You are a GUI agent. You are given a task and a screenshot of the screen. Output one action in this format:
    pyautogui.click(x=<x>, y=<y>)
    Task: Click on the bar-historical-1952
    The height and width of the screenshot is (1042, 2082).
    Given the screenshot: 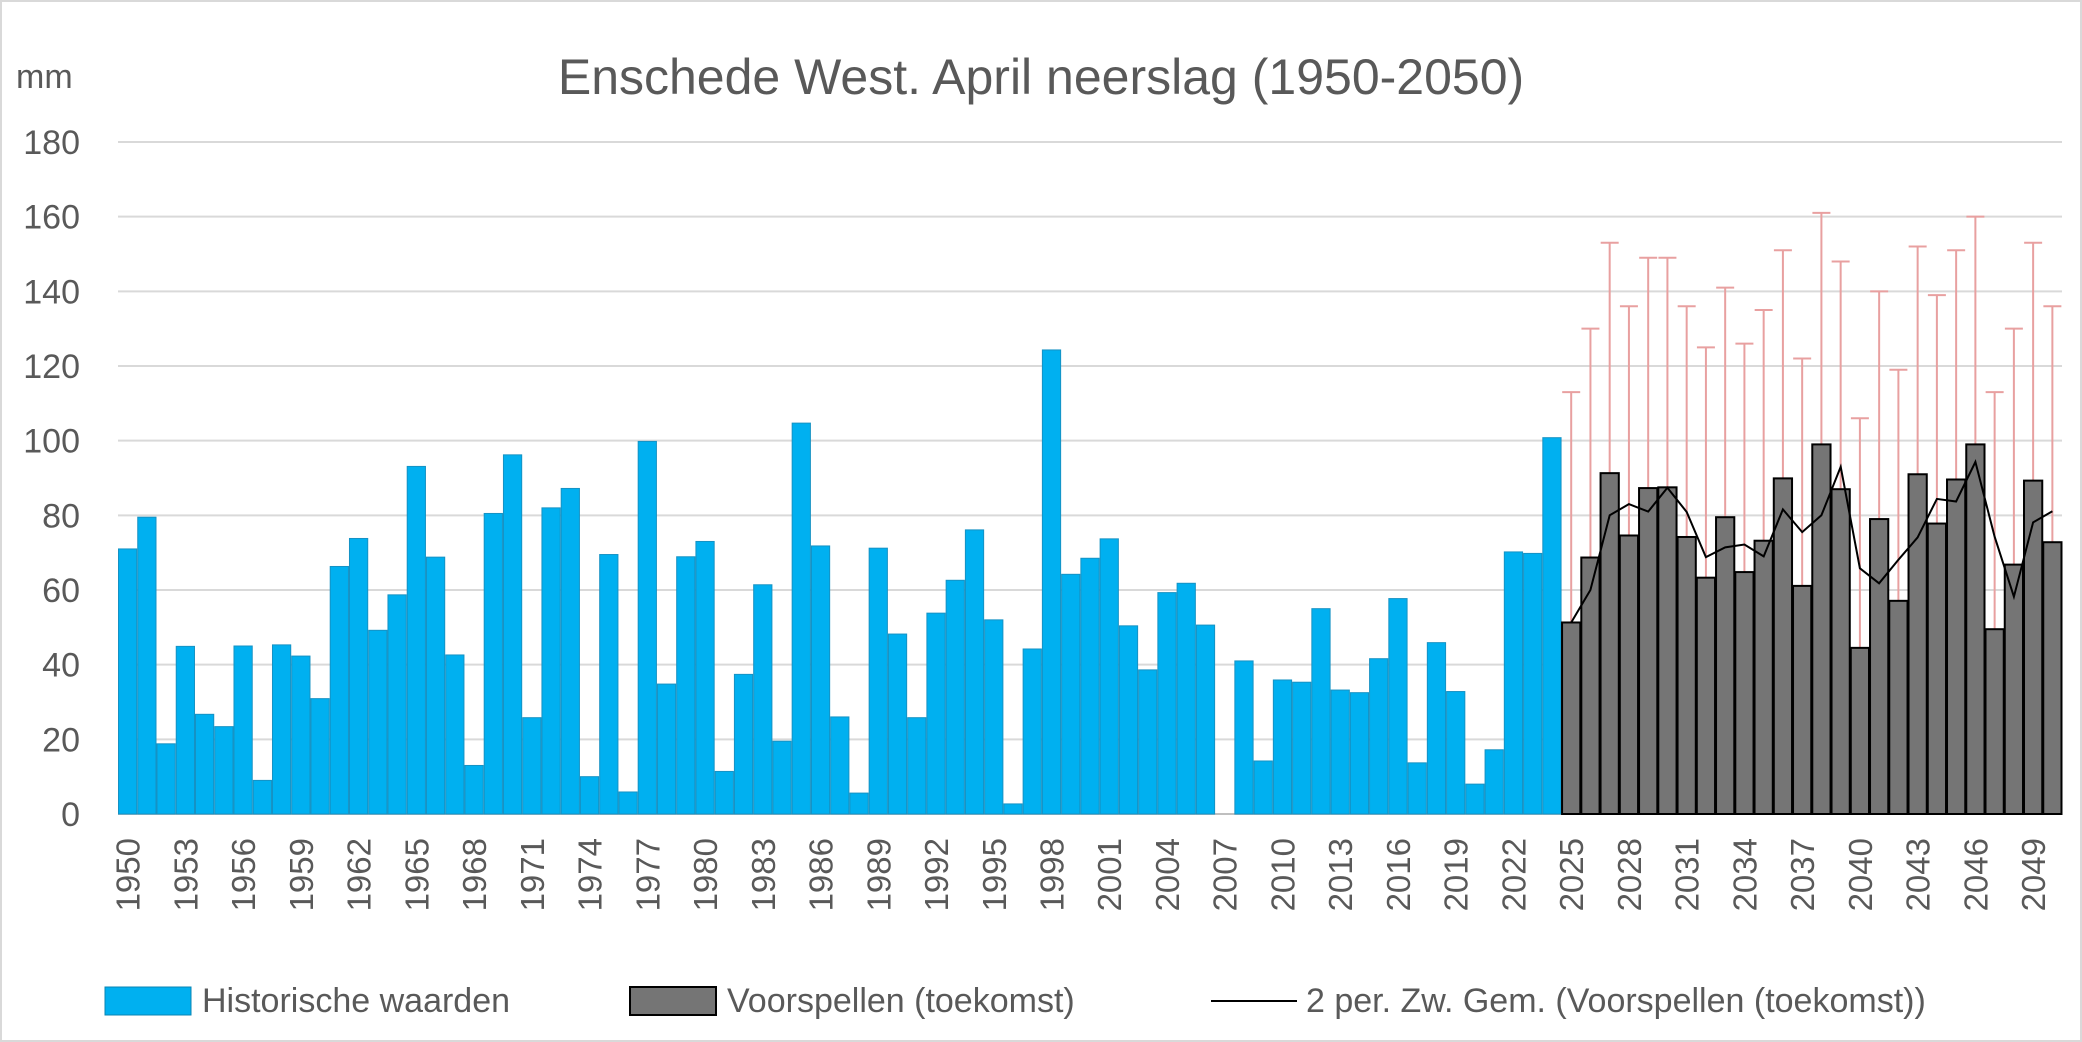 What is the action you would take?
    pyautogui.click(x=166, y=779)
    